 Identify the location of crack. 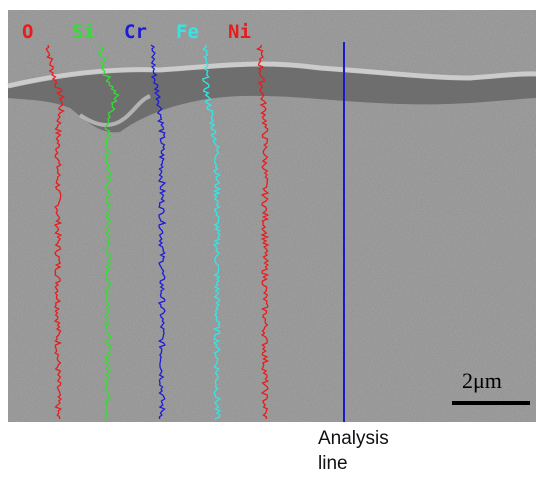
(272, 99).